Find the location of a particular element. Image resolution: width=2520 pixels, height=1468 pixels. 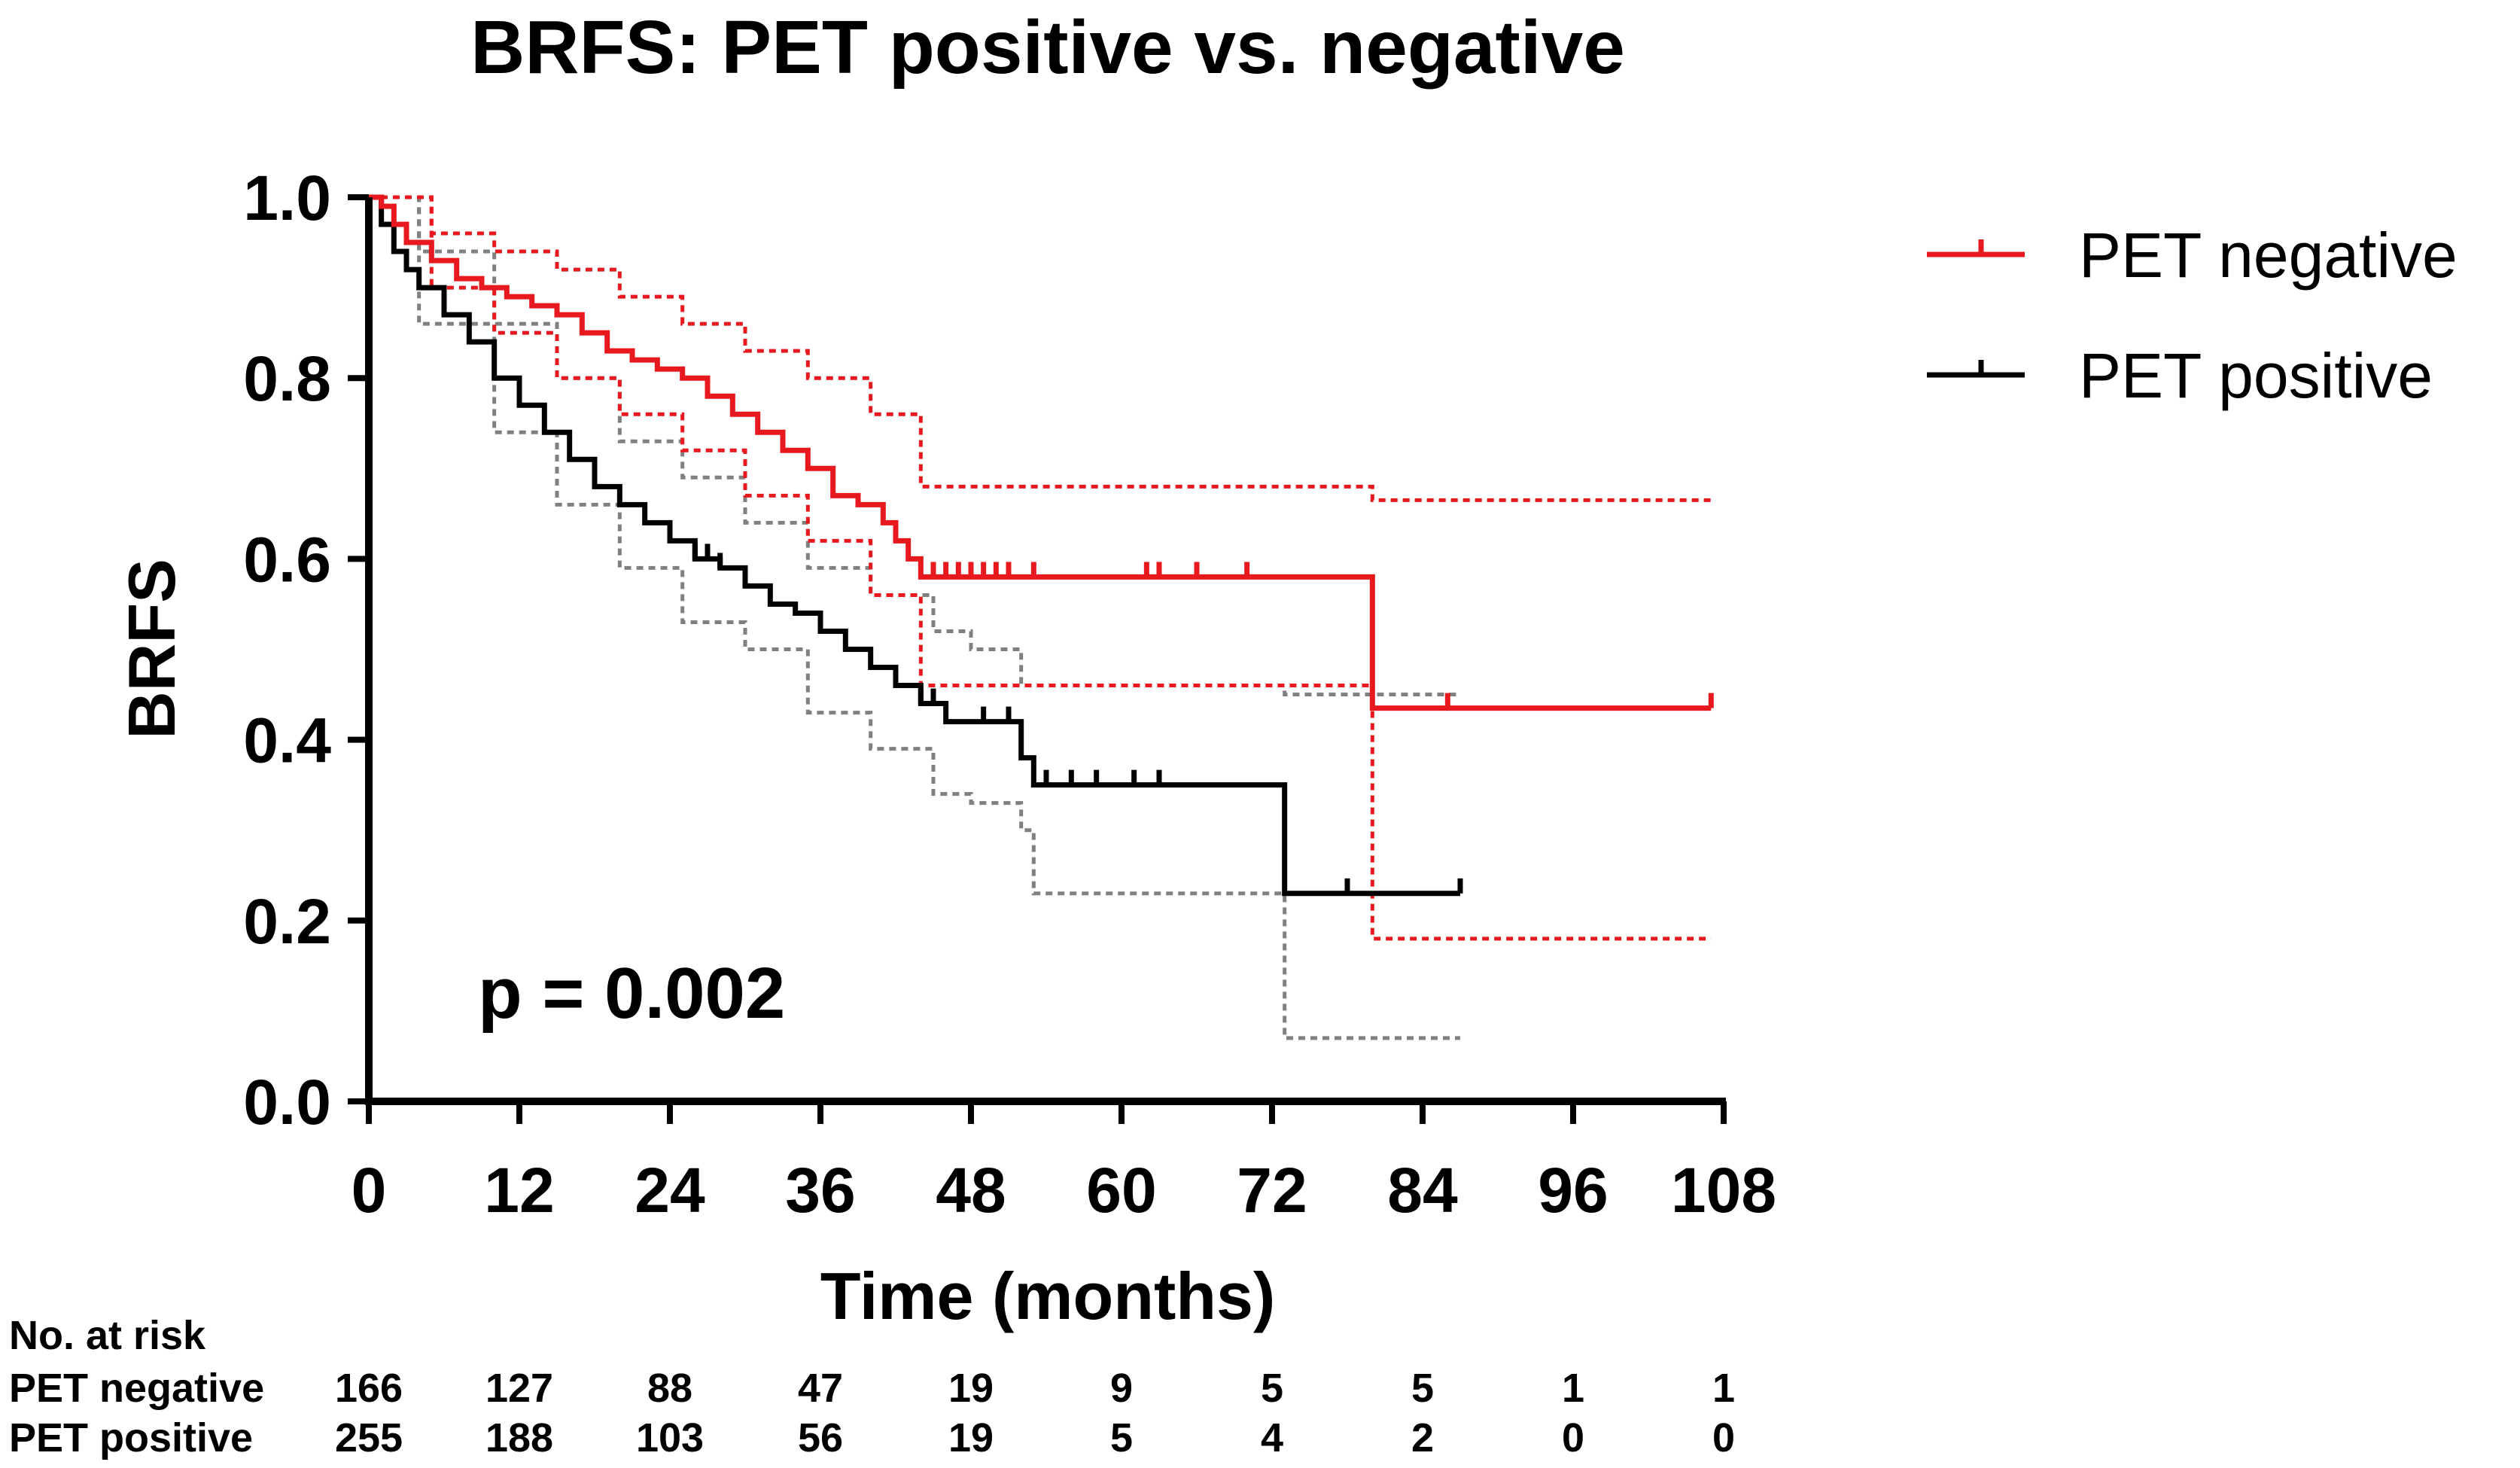

x-tick-label: 72 is located at coordinates (1272, 1190).